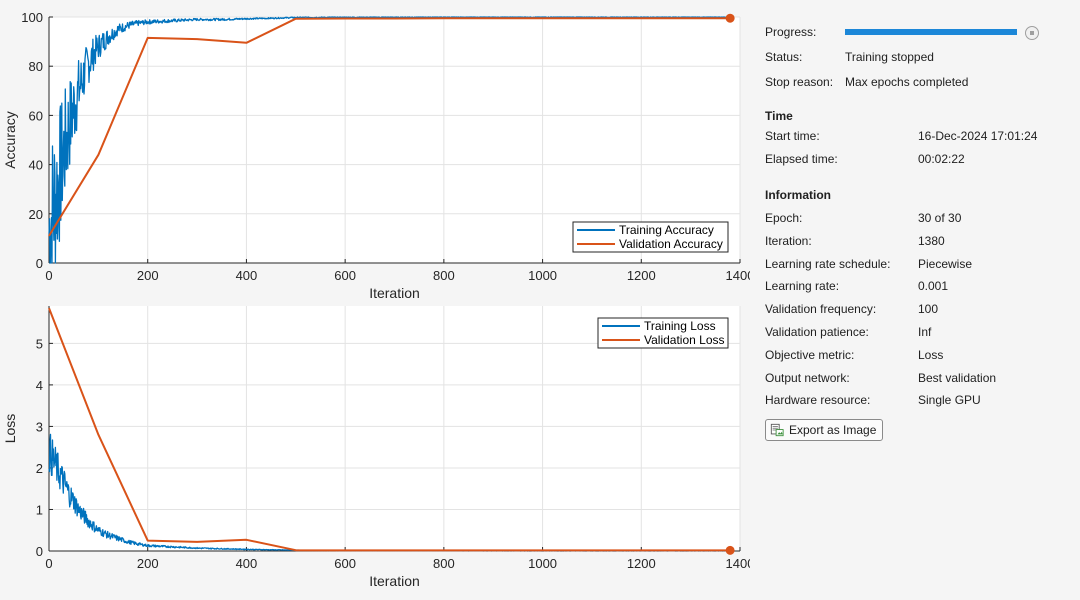 The width and height of the screenshot is (1080, 600). What do you see at coordinates (10, 140) in the screenshot?
I see `y-axis-label: Accuracy` at bounding box center [10, 140].